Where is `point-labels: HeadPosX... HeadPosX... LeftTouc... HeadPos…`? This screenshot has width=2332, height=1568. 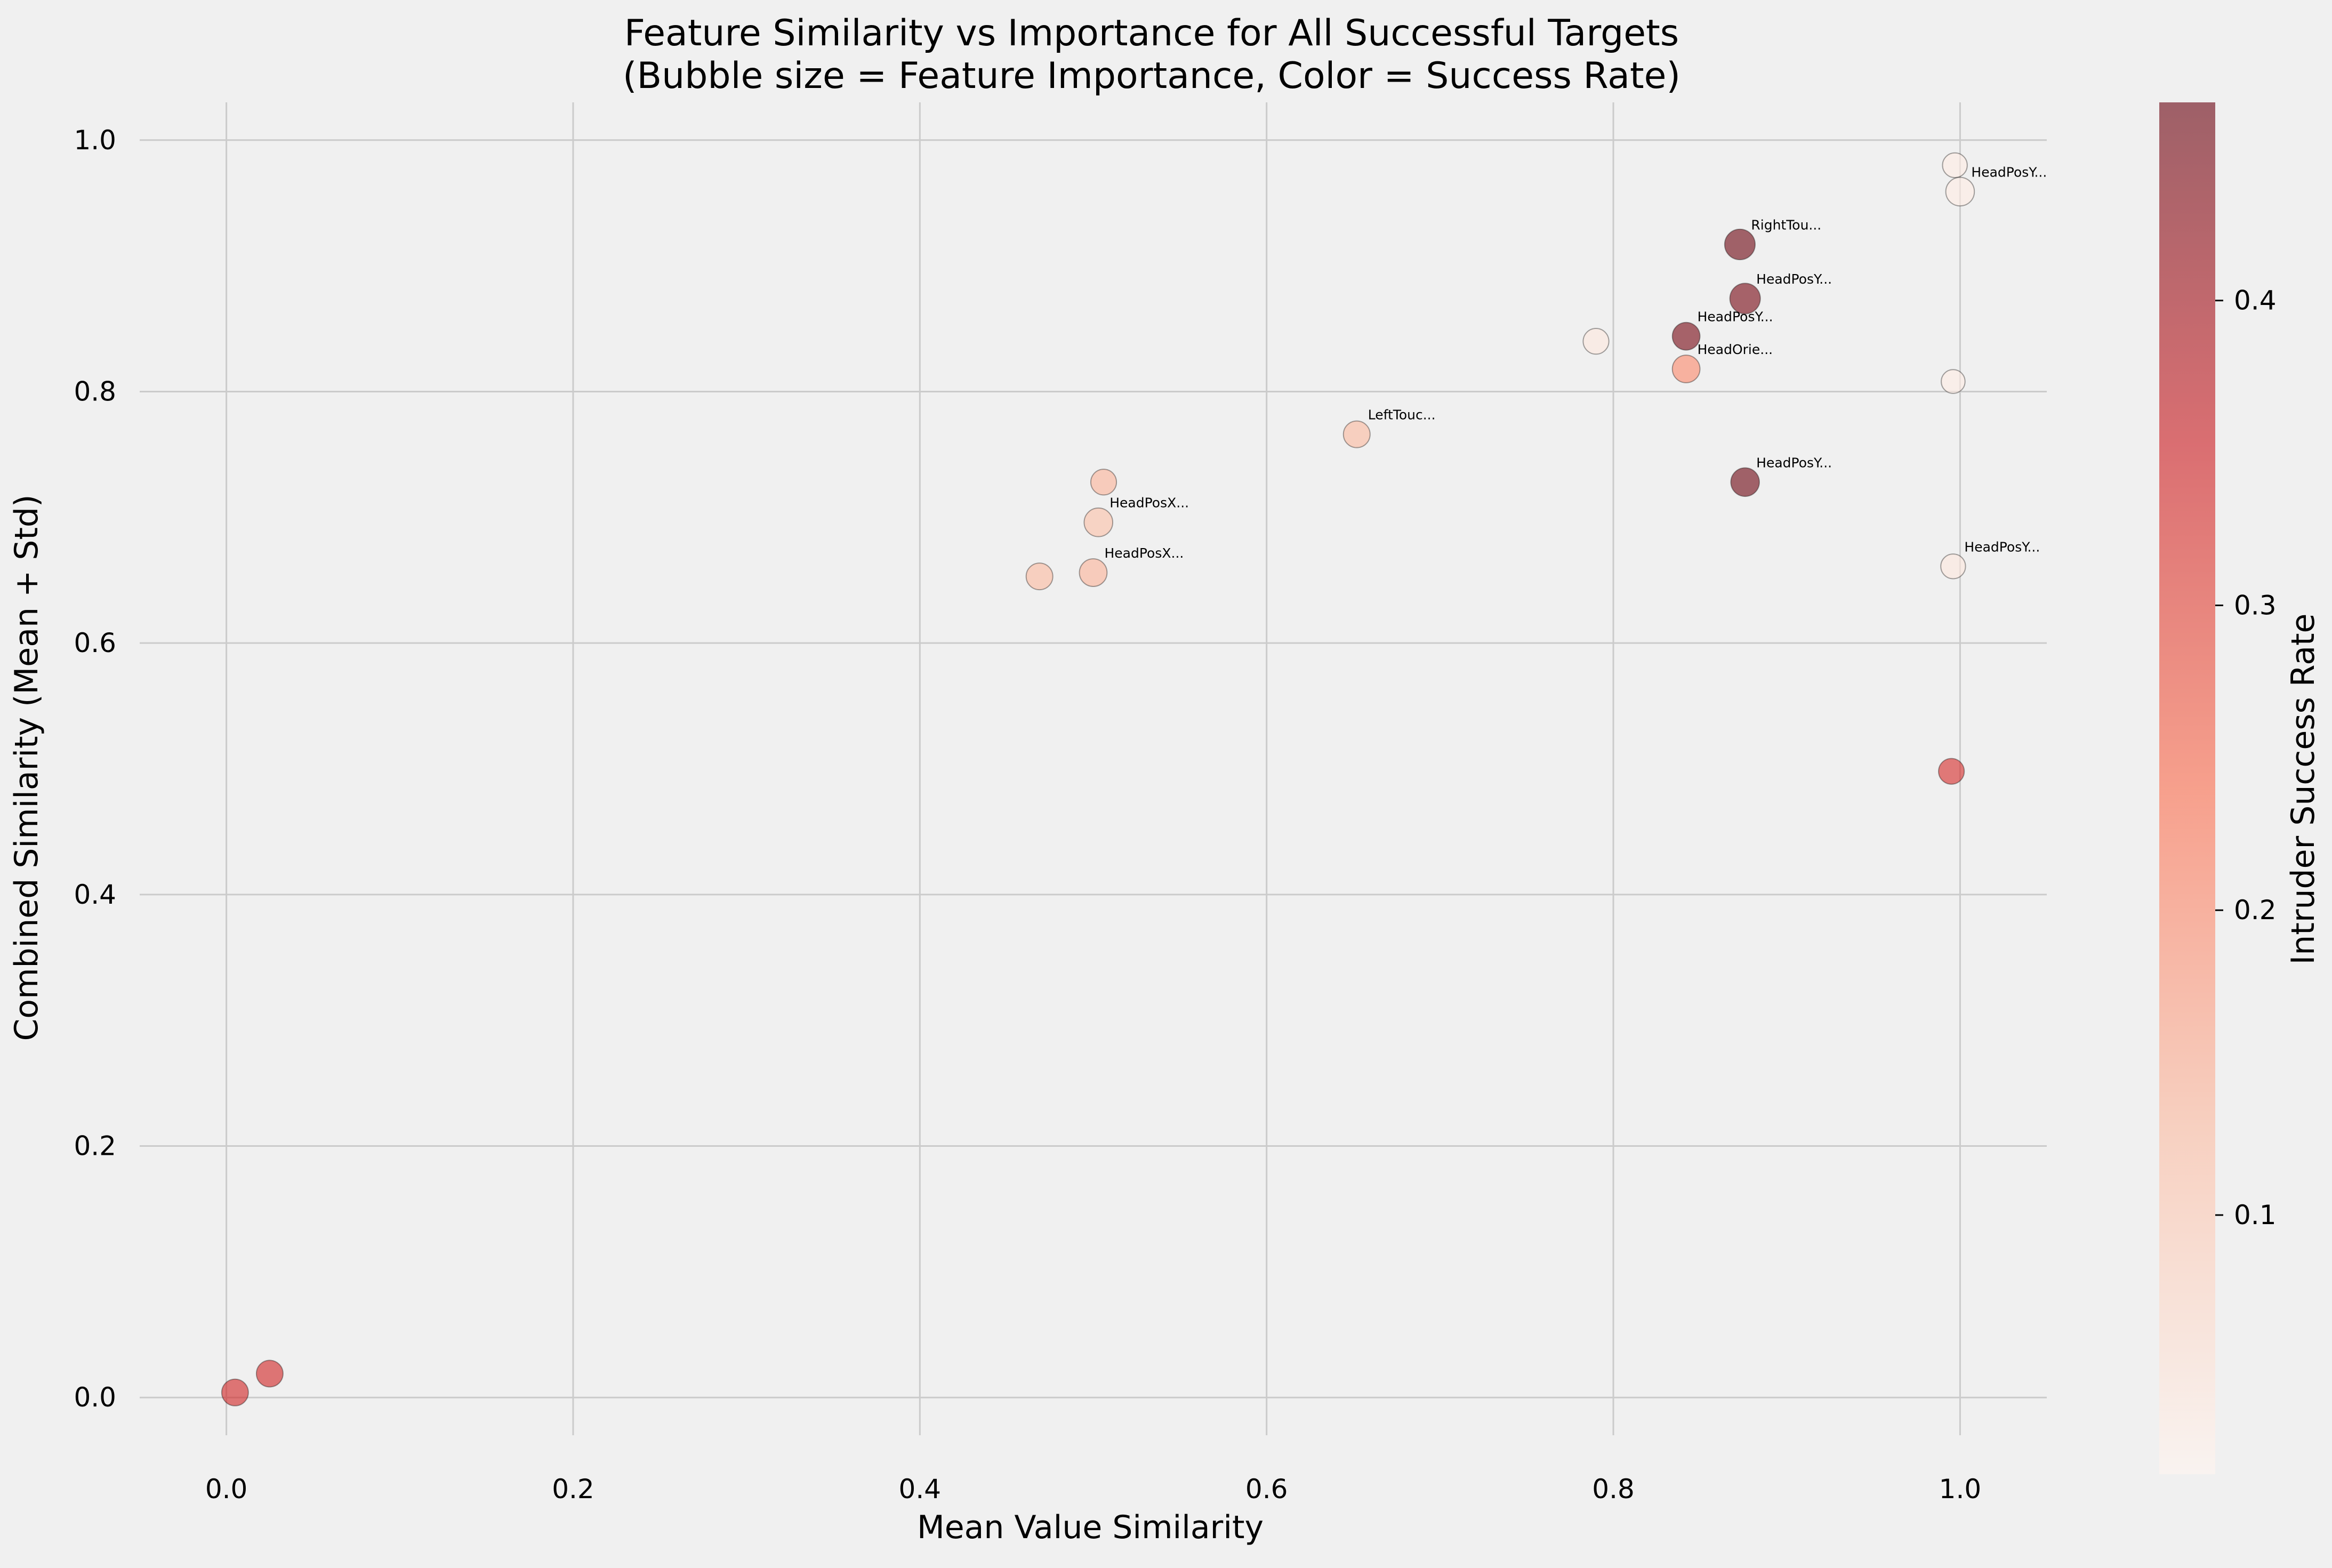 point-labels: HeadPosX... HeadPosX... LeftTouc... HeadPos… is located at coordinates (1576, 362).